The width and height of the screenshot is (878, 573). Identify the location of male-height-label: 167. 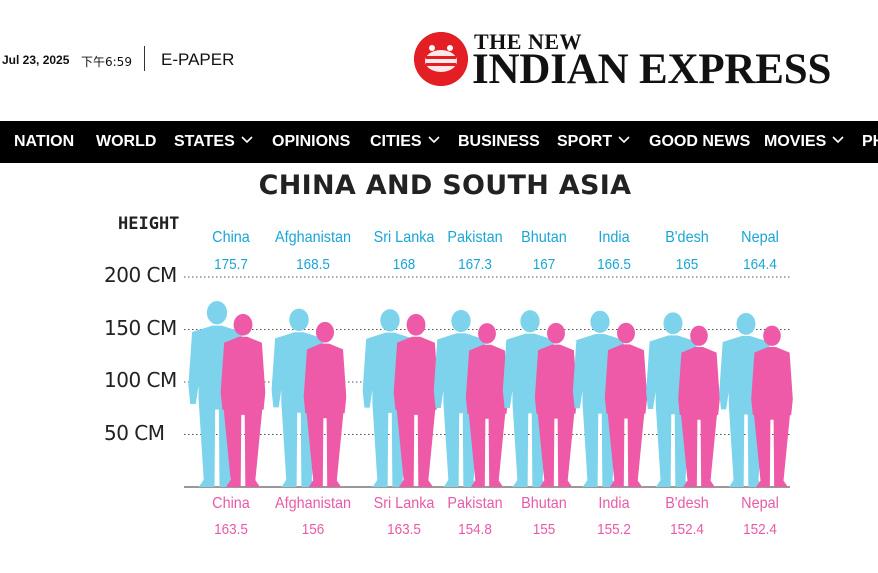
(544, 264).